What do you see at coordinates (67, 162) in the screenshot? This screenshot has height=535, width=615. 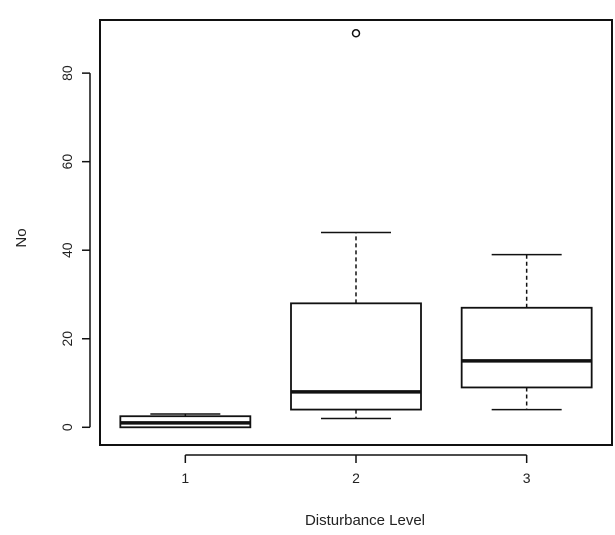 I see `y-tick-label: 60` at bounding box center [67, 162].